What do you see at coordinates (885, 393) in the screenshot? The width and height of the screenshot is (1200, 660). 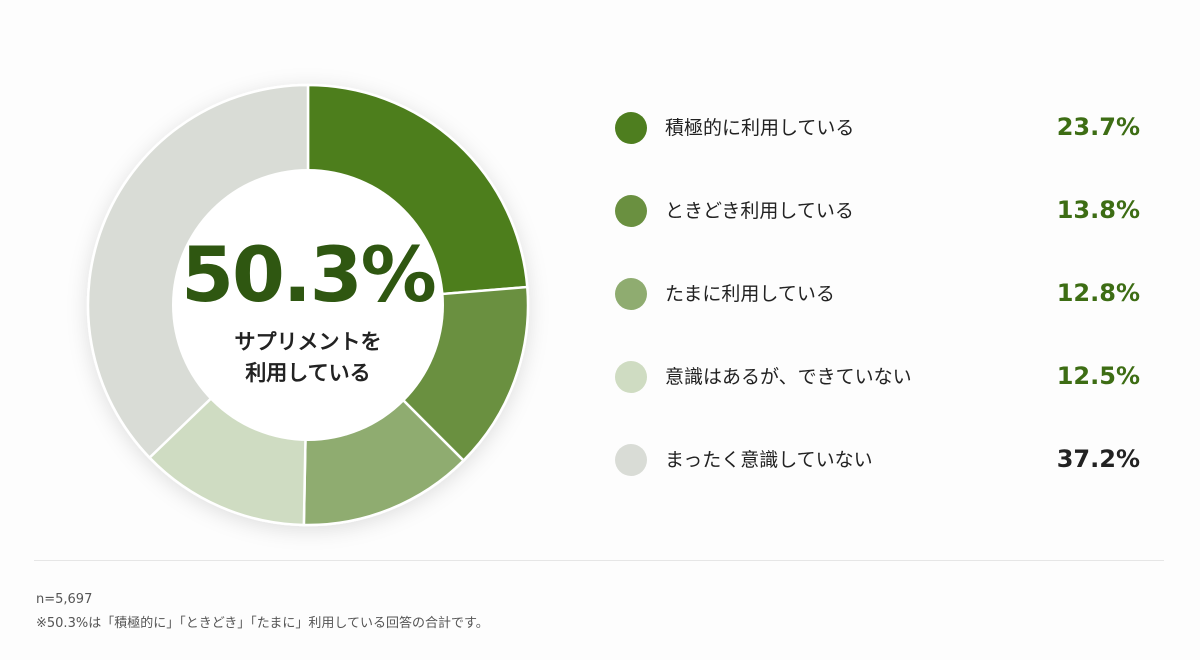 I see `legend-item: 意識はあるが、できていない 12.5%` at bounding box center [885, 393].